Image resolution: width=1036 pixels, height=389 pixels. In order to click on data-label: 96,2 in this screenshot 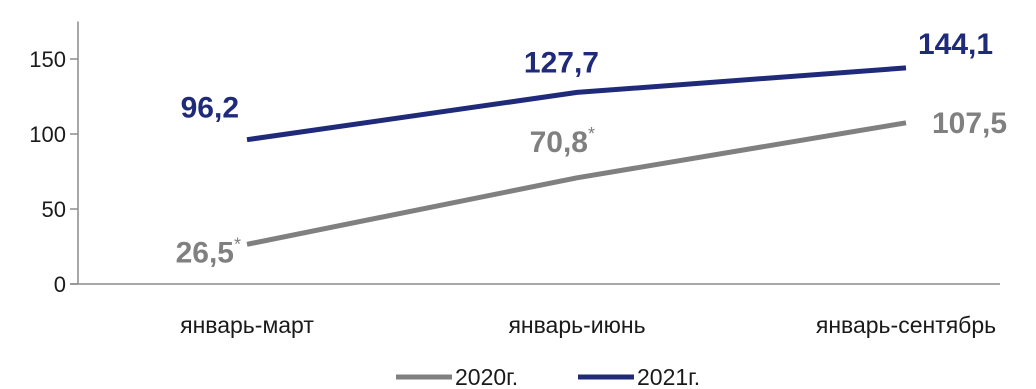, I will do `click(210, 108)`.